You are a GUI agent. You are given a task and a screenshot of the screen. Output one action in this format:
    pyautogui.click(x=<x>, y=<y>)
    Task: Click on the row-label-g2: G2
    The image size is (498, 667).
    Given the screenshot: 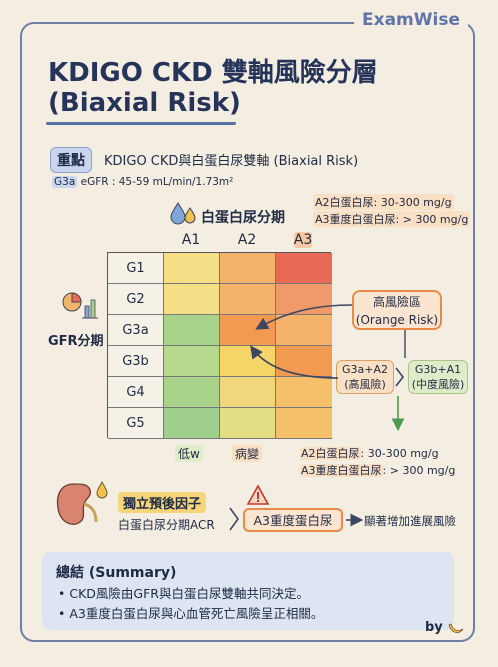 What is the action you would take?
    pyautogui.click(x=136, y=299)
    